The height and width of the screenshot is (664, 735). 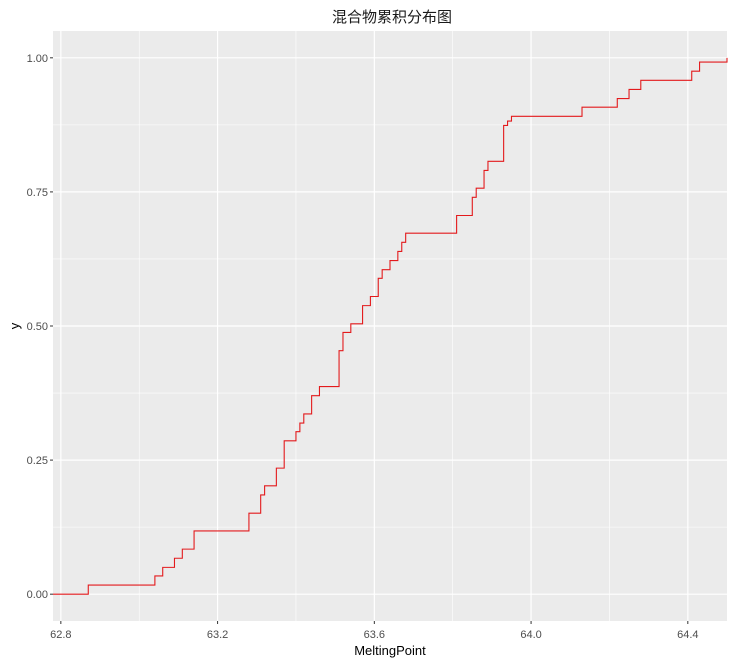 What do you see at coordinates (37, 193) in the screenshot?
I see `y-tick-label: 0.75` at bounding box center [37, 193].